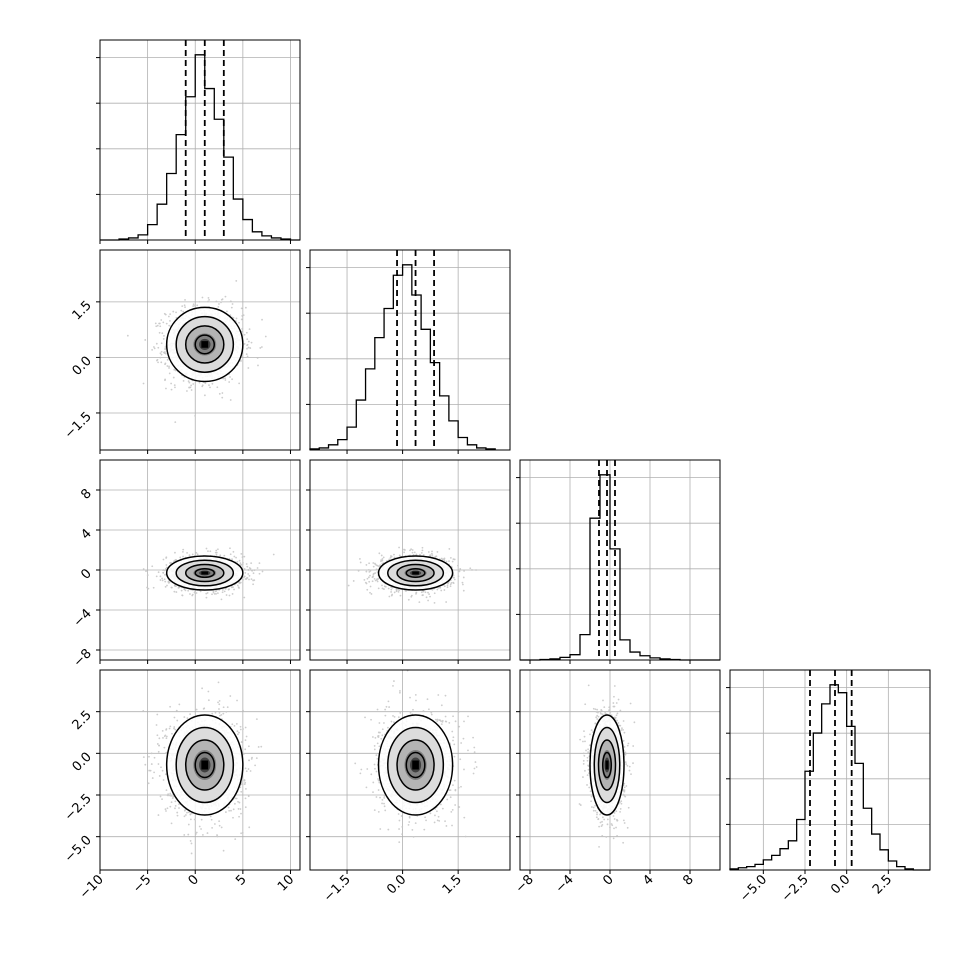 This screenshot has width=970, height=970. I want to click on histogram-panel-p4: −5.0 −2.5 0.0 2.5, so click(828, 787).